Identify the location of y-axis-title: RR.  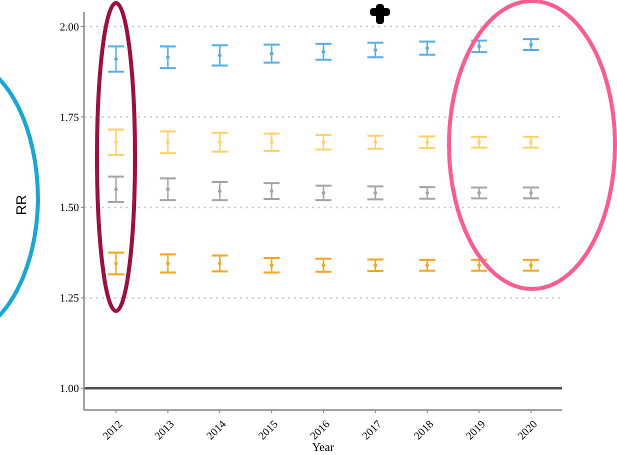
(21, 205).